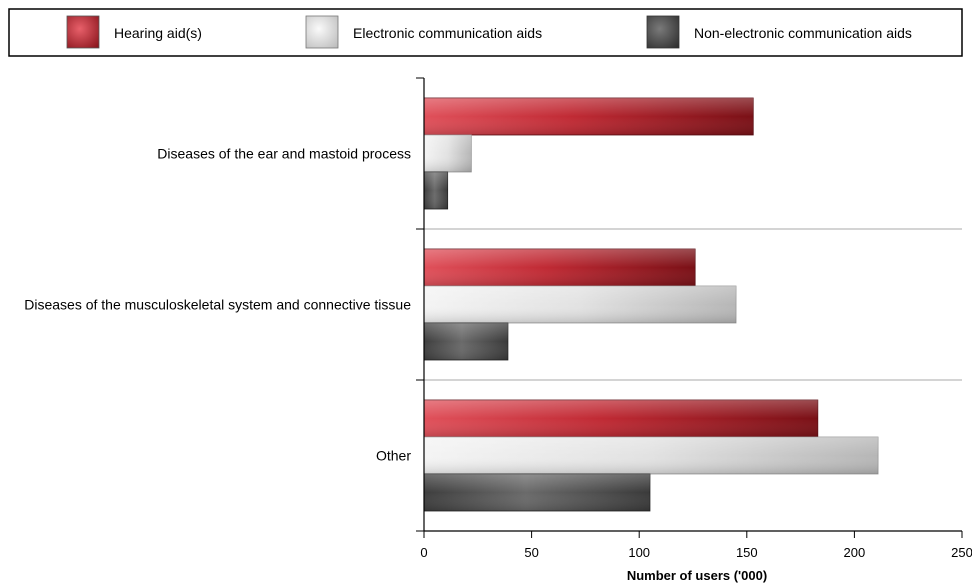  I want to click on legend-box, so click(485, 32).